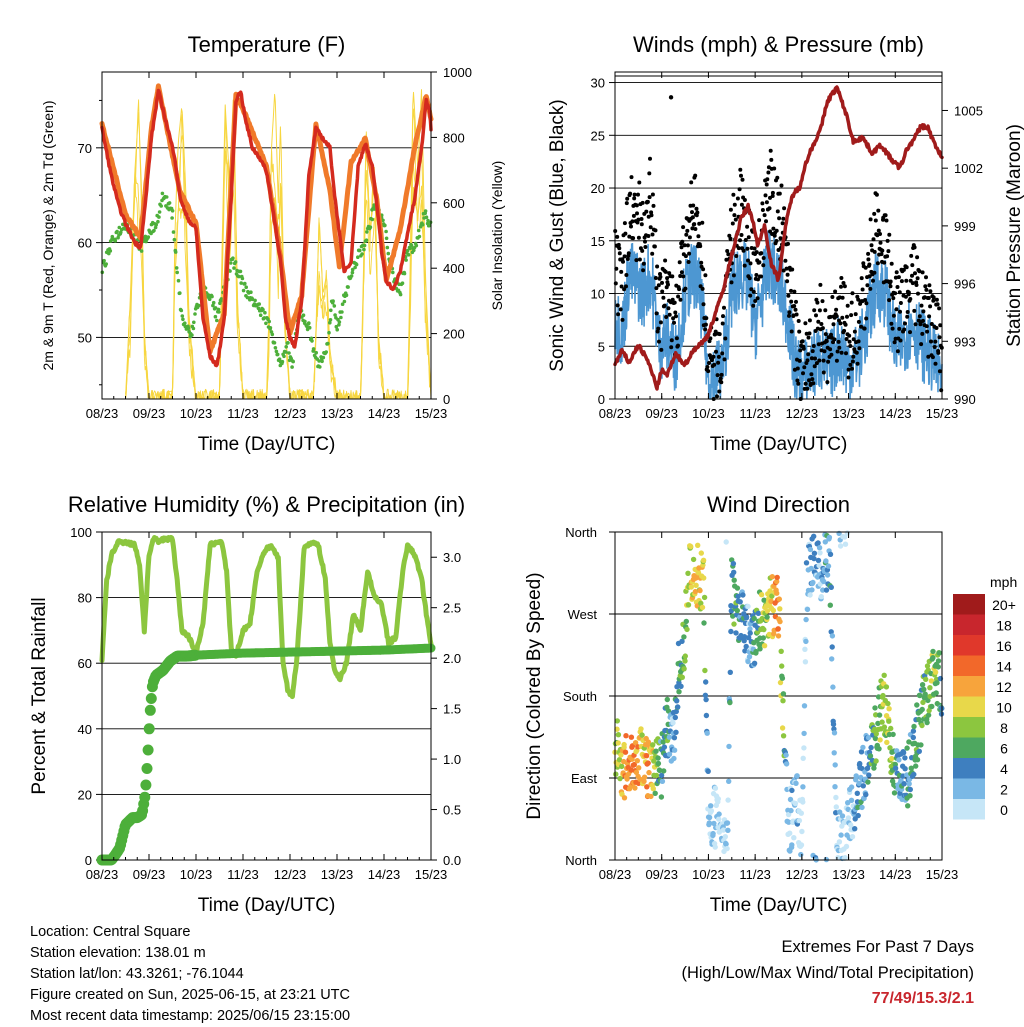  Describe the element at coordinates (969, 706) in the screenshot. I see `legend-swatch` at that location.